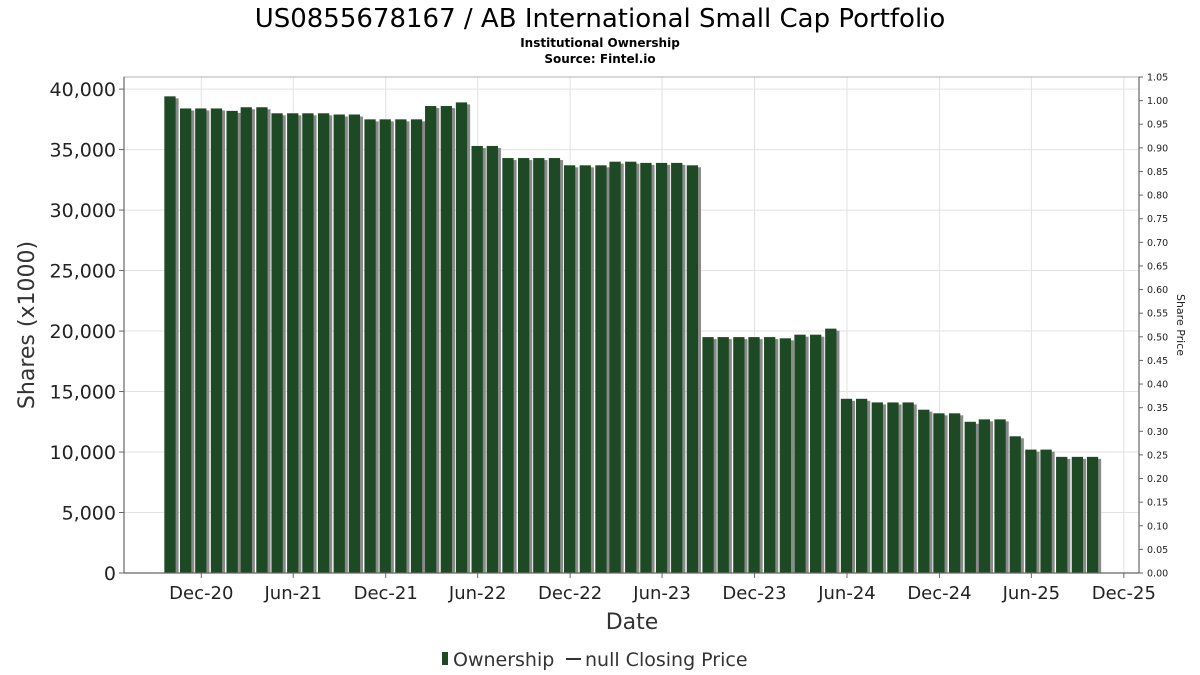 This screenshot has width=1200, height=675. What do you see at coordinates (83, 332) in the screenshot?
I see `y-tick-label: 20,000` at bounding box center [83, 332].